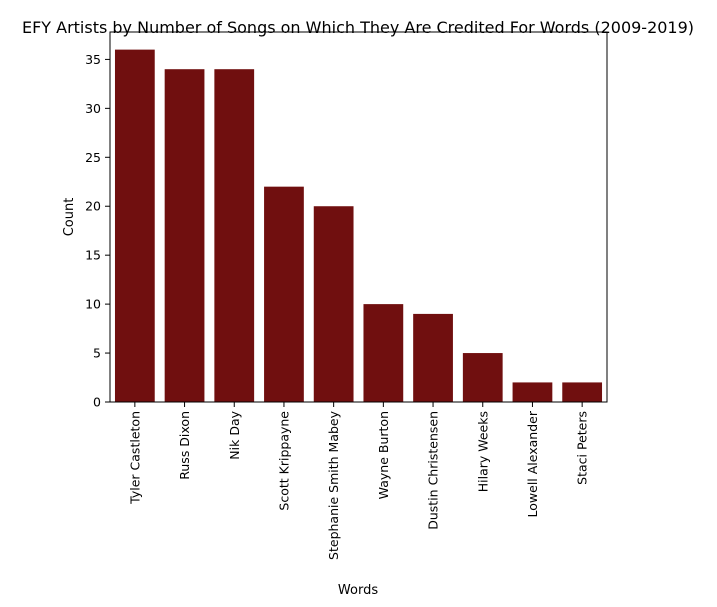 Image resolution: width=717 pixels, height=607 pixels. Describe the element at coordinates (433, 470) in the screenshot. I see `x-tick-label: Dustin Christensen` at that location.